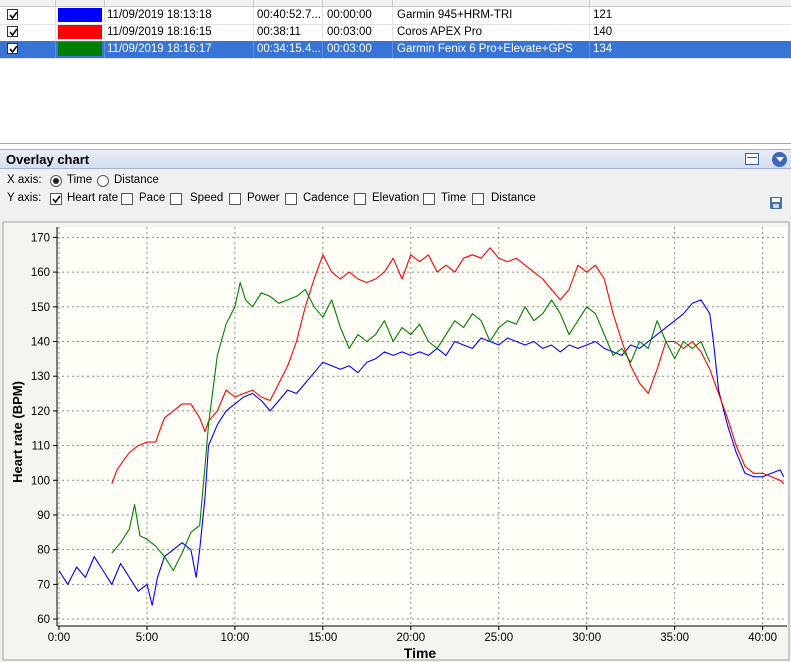  Describe the element at coordinates (136, 180) in the screenshot. I see `x-axis-distance-label: Distance` at that location.